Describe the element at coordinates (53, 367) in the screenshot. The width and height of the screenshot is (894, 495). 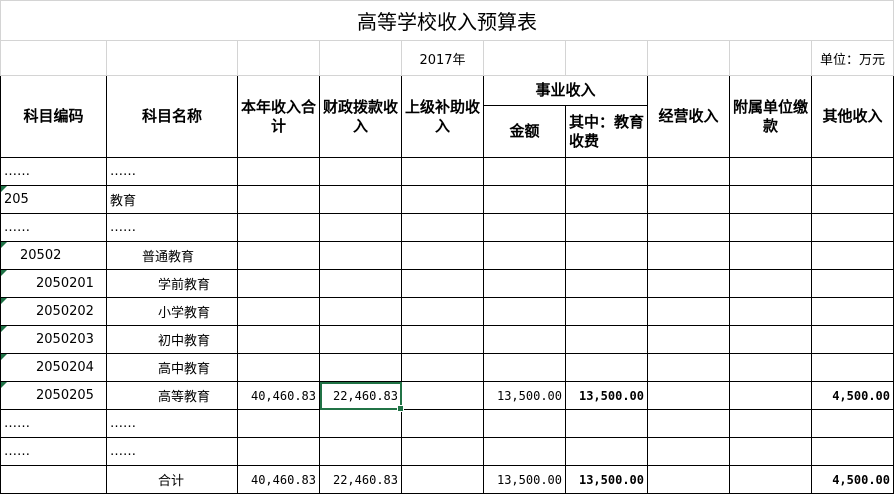
I see `row-code: 2050204` at that location.